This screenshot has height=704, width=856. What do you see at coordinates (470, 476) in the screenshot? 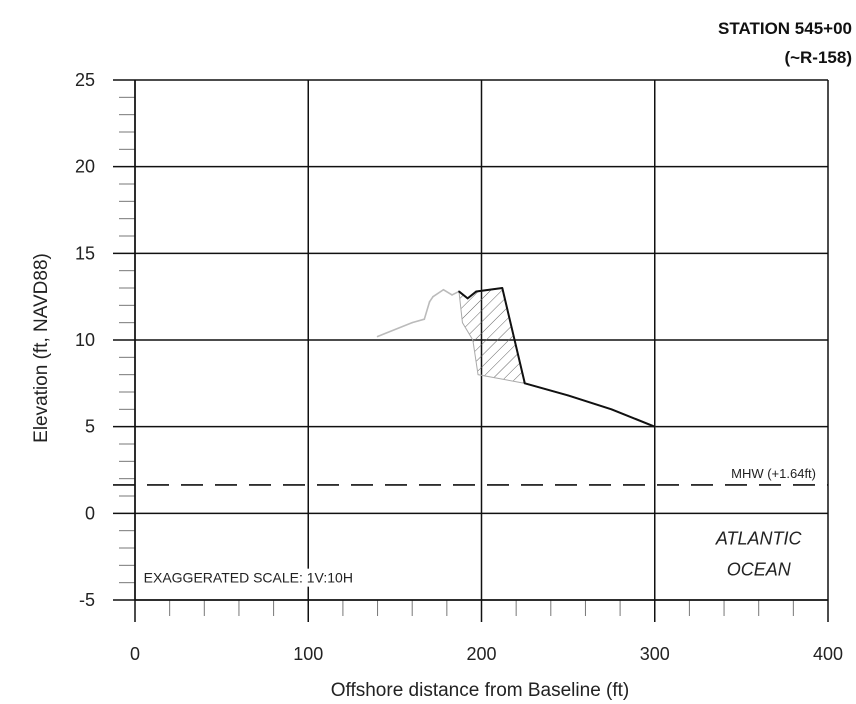
I see `mhw-reference-line: MHW (+1.64ft)` at bounding box center [470, 476].